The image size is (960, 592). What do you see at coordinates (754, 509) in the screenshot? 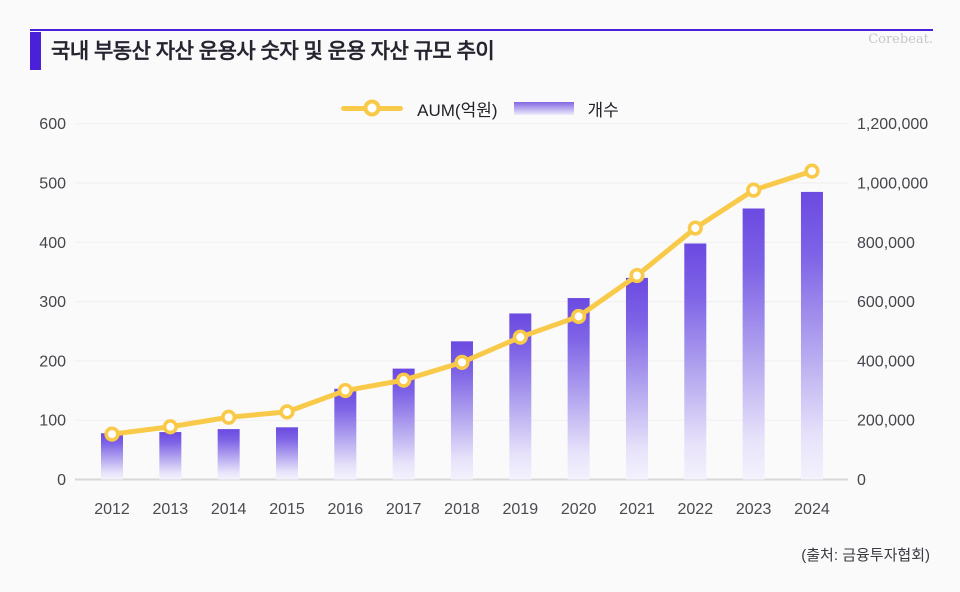
I see `x-axis-label: 2023` at bounding box center [754, 509].